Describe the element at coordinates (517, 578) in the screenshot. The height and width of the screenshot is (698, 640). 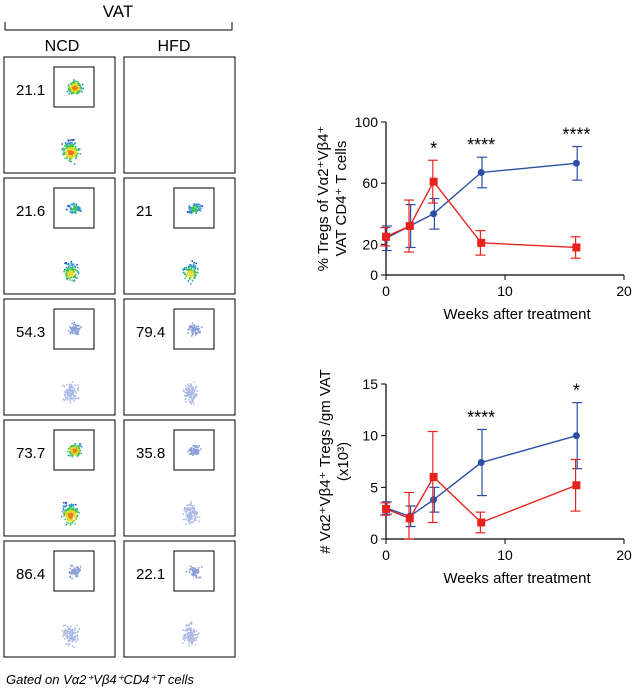
I see `x-axis-label: Weeks after treatment` at that location.